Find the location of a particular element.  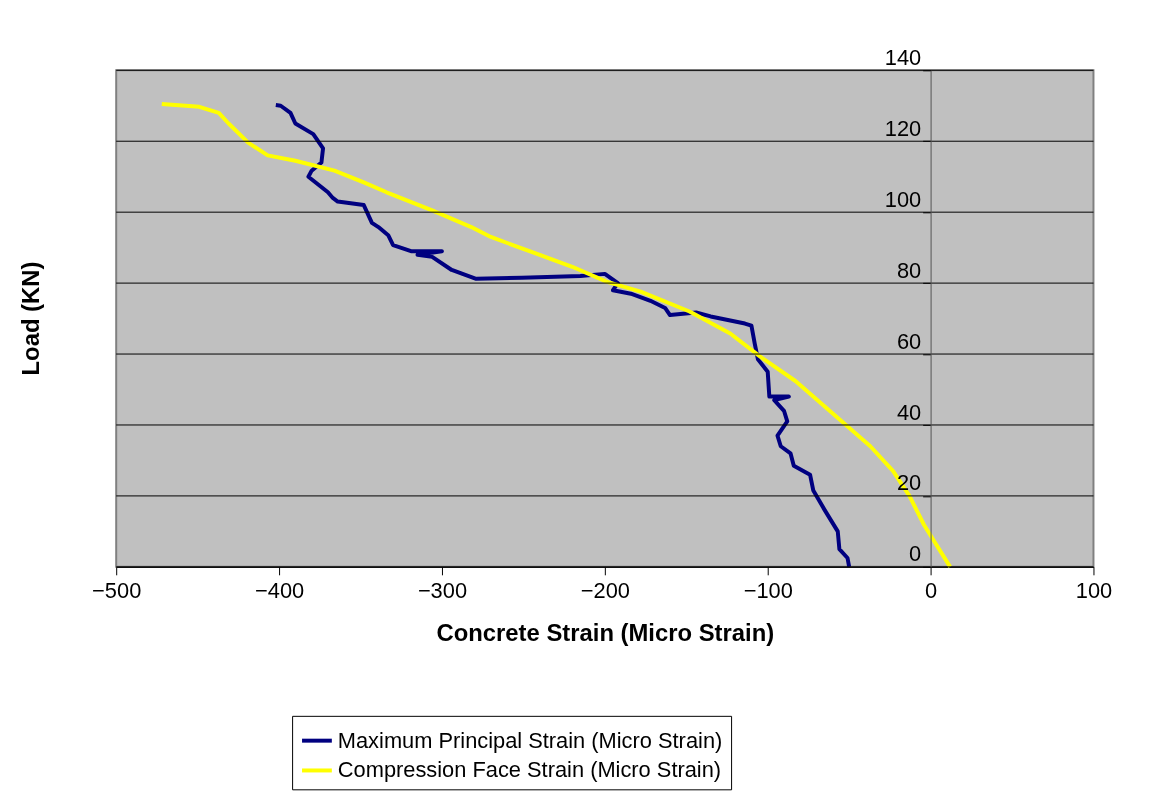

x-axis-title: Concrete Strain (Micro Strain) is located at coordinates (605, 632).